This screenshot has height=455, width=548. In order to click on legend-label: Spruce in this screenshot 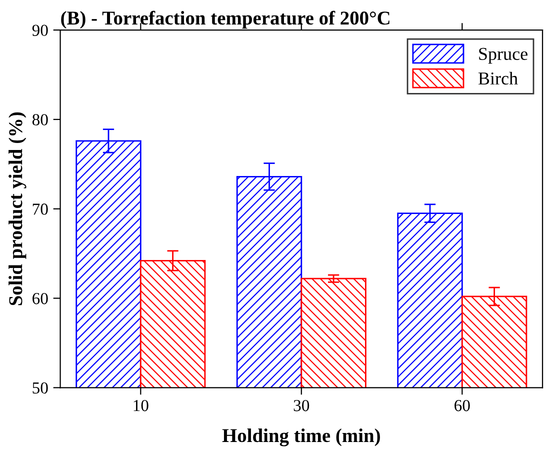, I will do `click(503, 56)`.